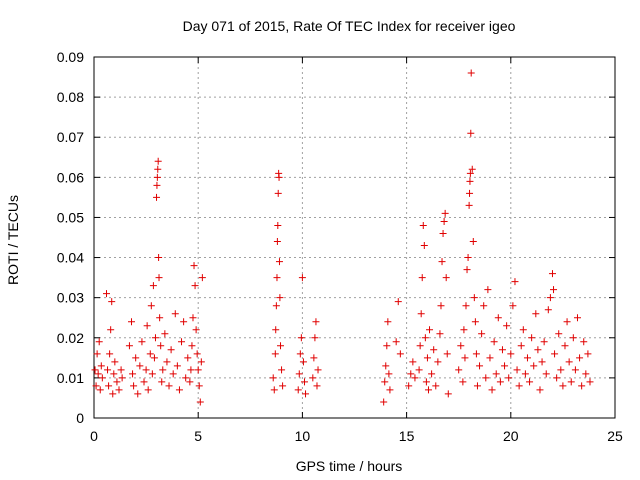 This screenshot has width=640, height=480. I want to click on y-tick-label: 0.06, so click(70, 177).